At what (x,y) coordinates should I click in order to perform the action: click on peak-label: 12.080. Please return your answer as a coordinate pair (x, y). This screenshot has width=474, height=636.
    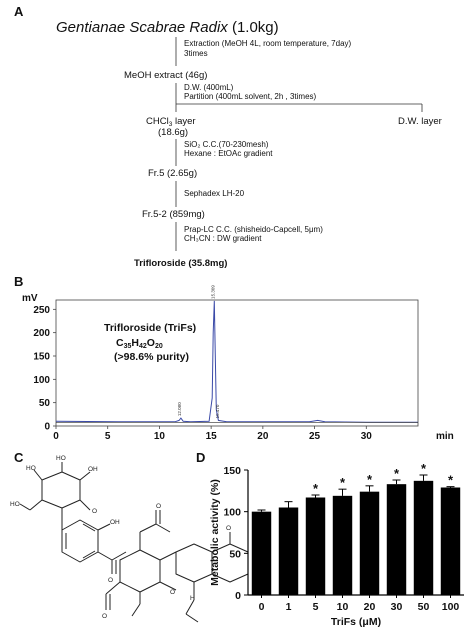
    Looking at the image, I should click on (179, 409).